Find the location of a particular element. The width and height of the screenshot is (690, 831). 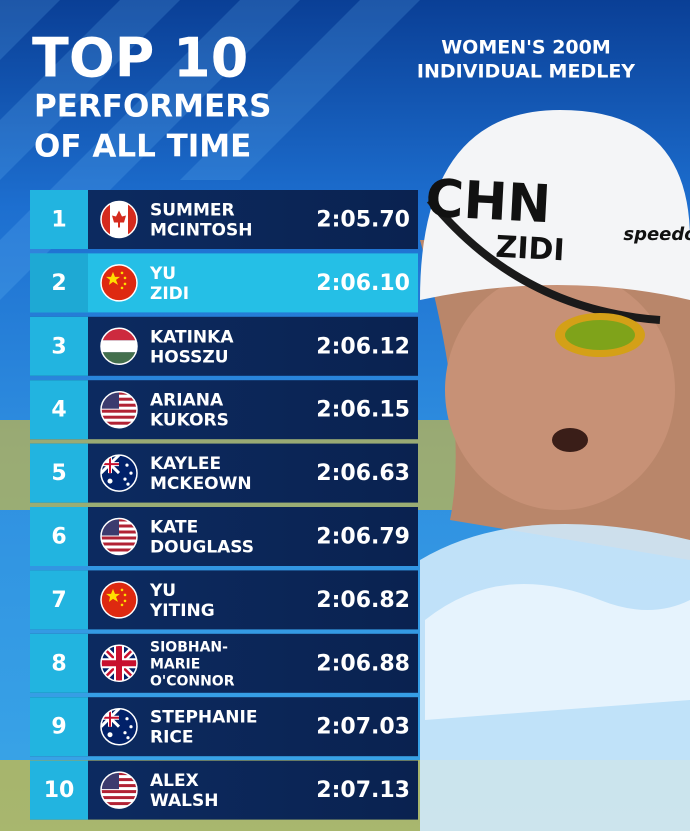

athlete-name: MCKEOWN is located at coordinates (201, 484).